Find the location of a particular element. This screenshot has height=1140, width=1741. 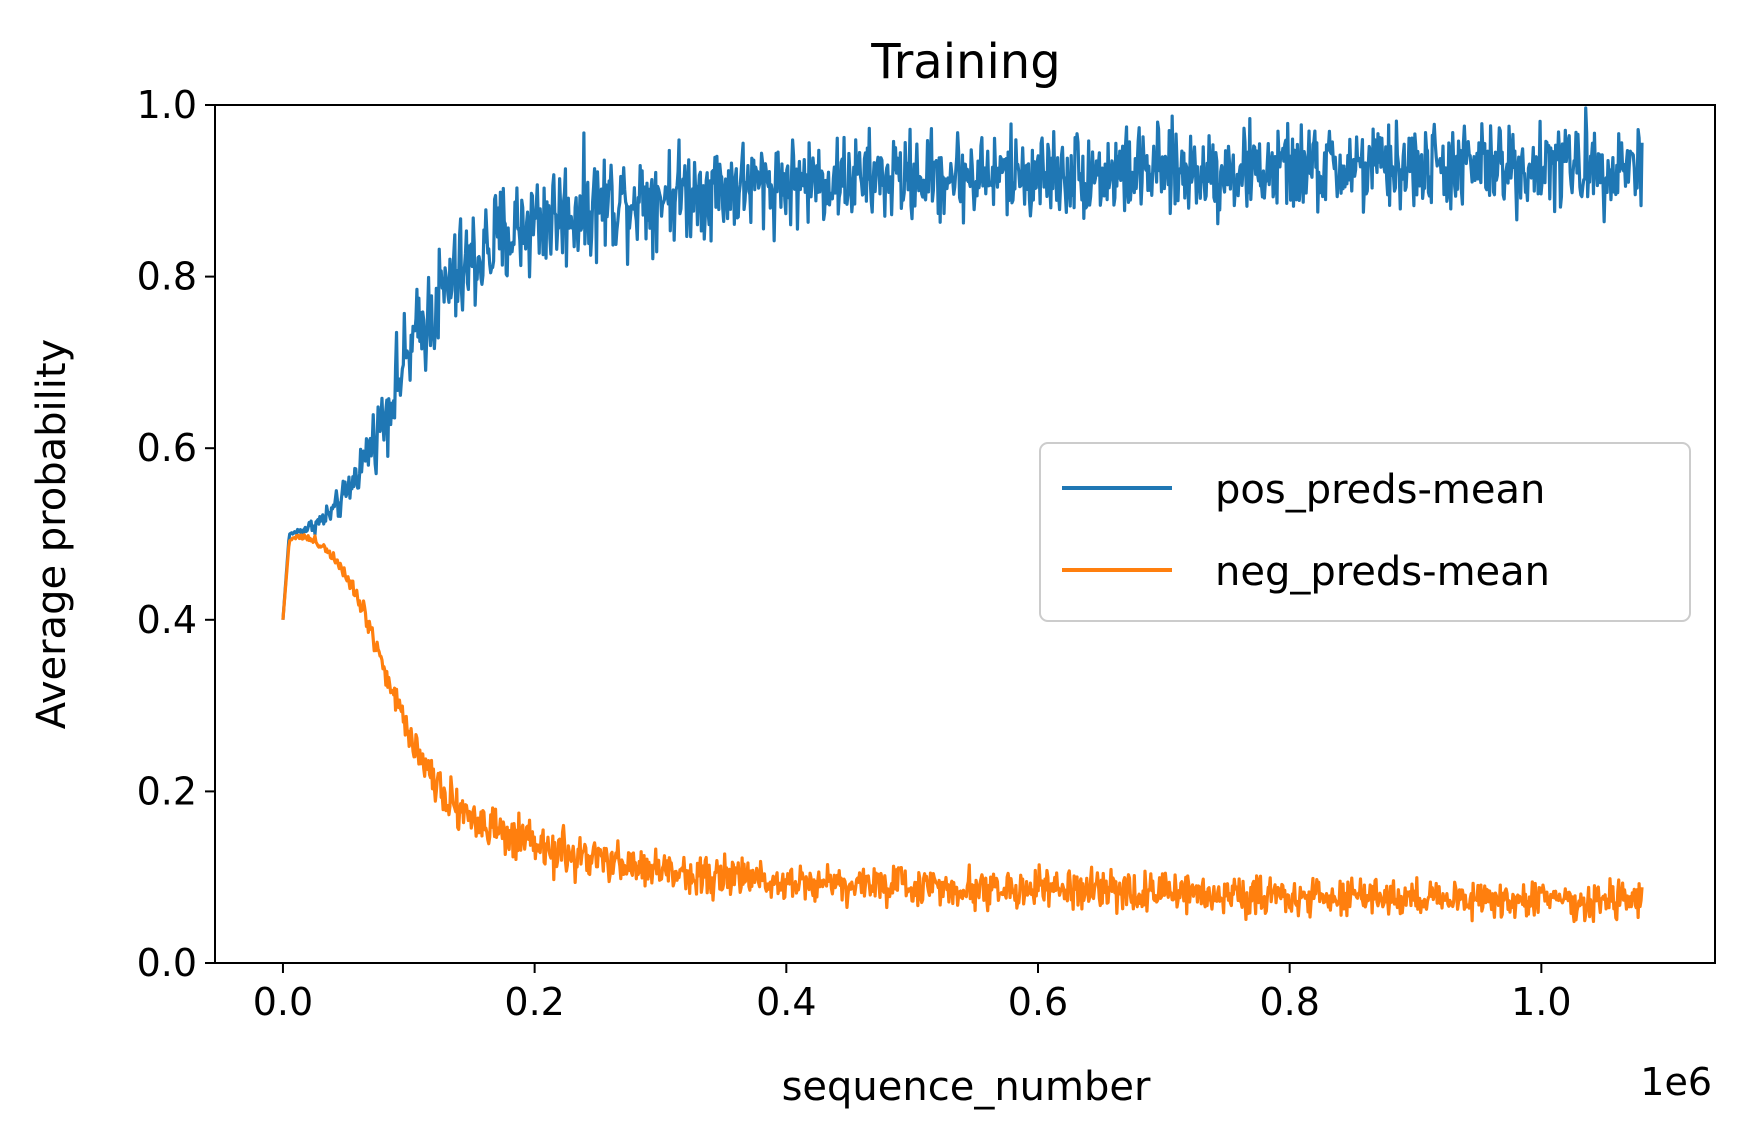

chart-title: Training is located at coordinates (965, 62).